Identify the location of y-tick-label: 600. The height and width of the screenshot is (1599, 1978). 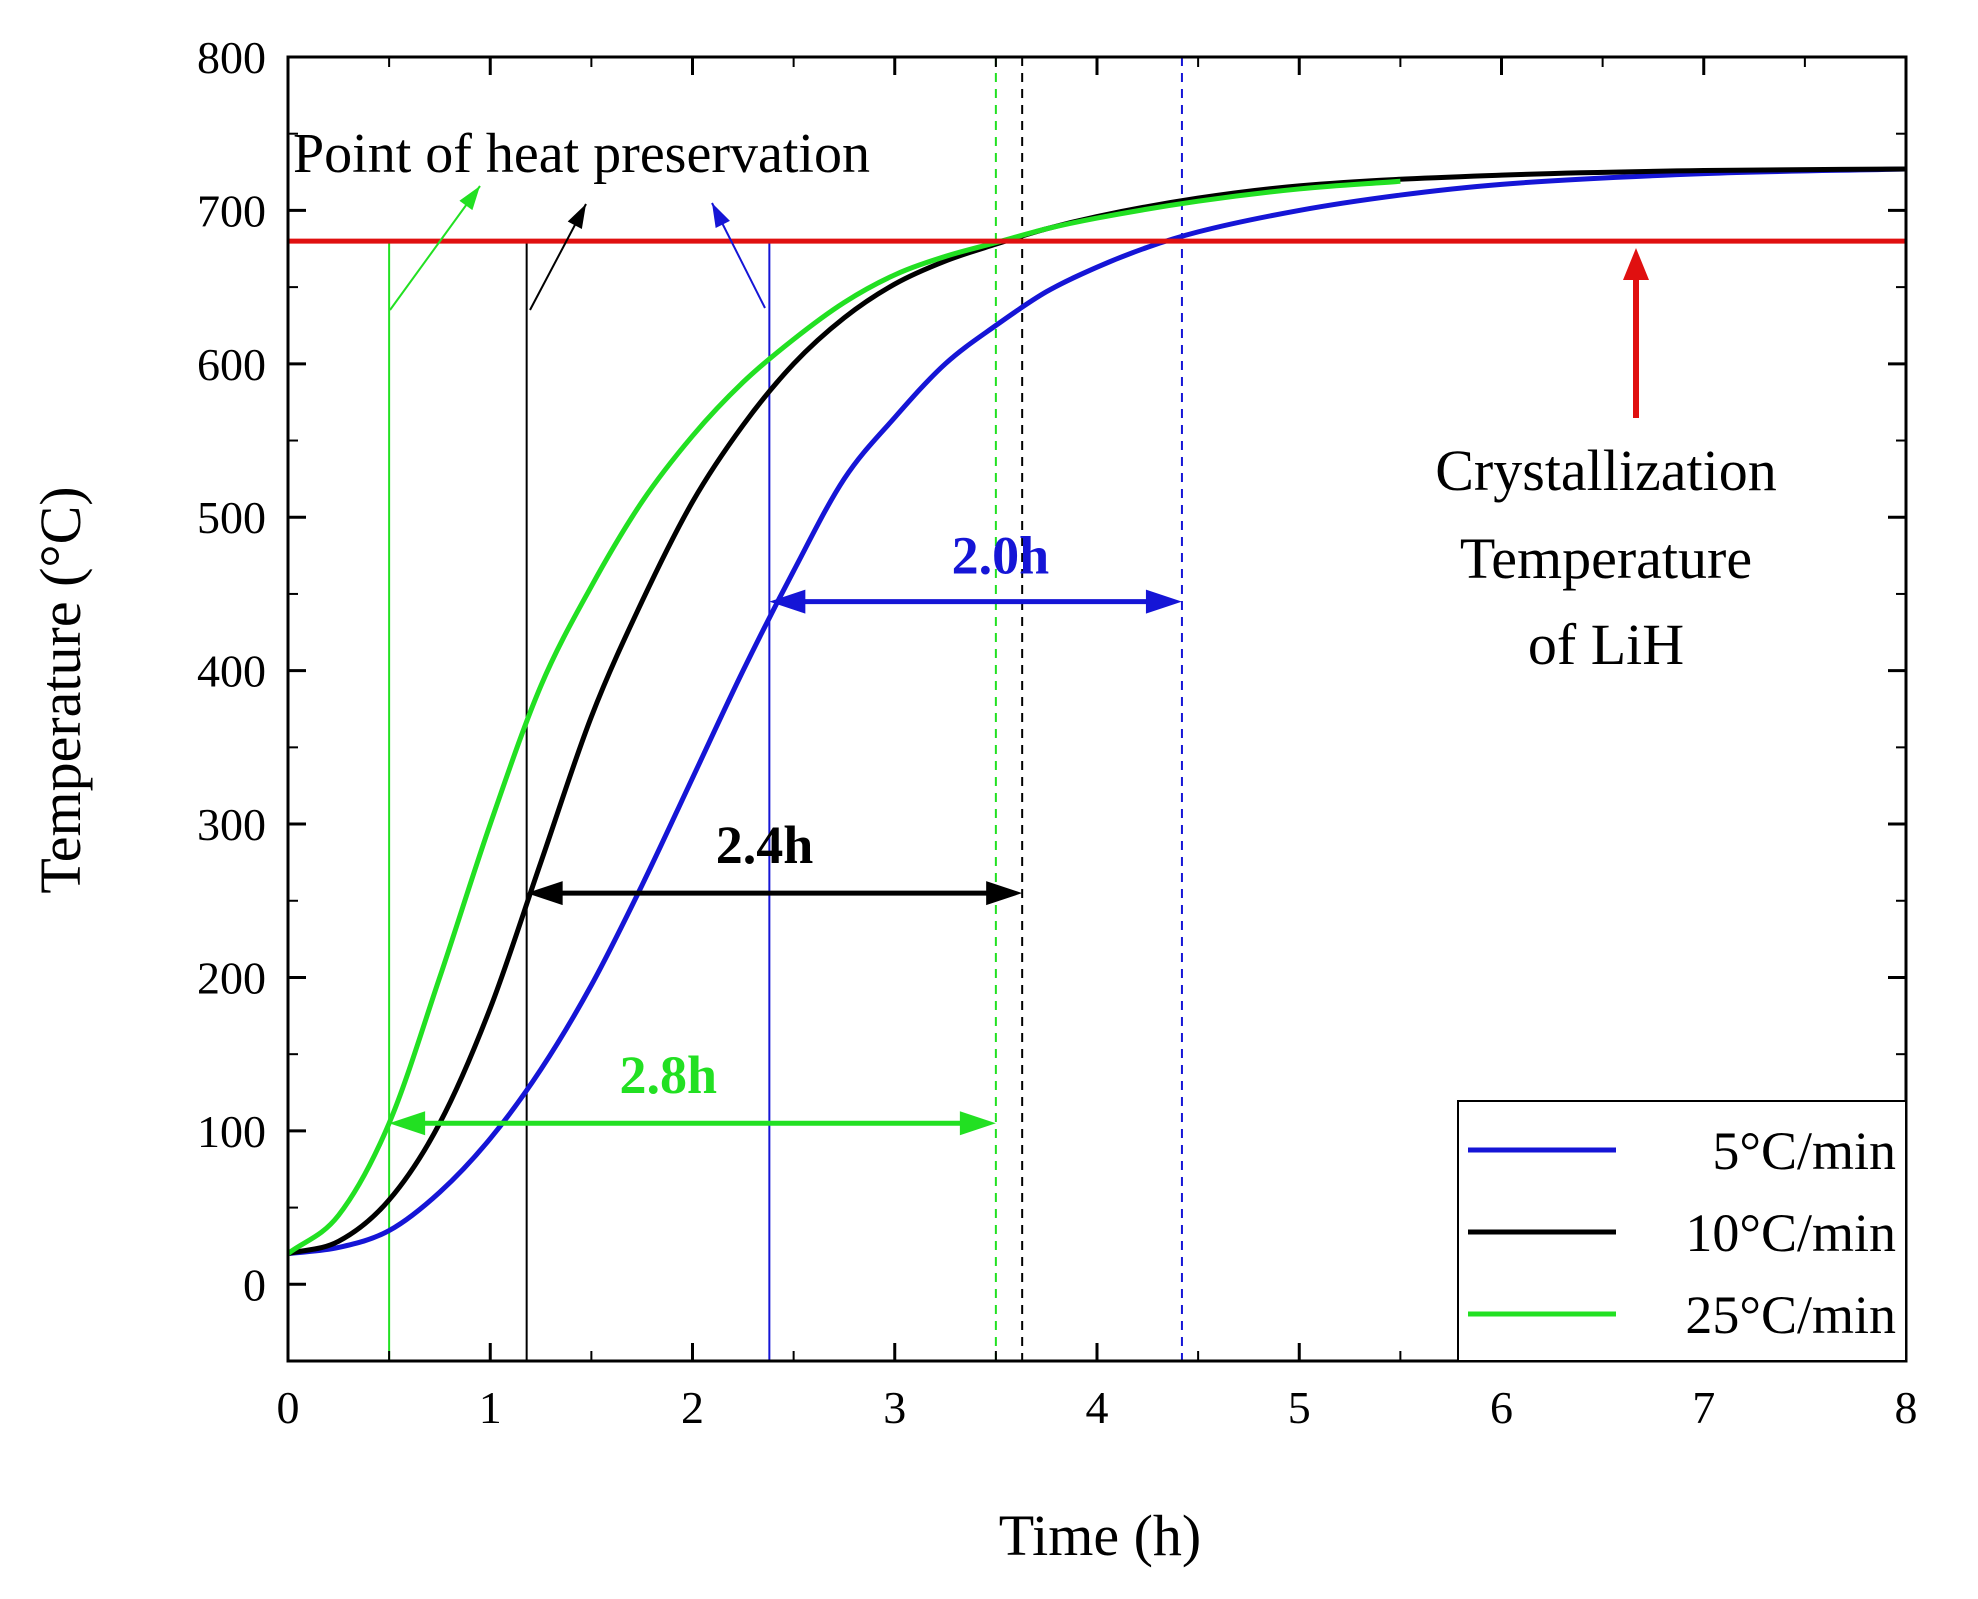
(231, 364).